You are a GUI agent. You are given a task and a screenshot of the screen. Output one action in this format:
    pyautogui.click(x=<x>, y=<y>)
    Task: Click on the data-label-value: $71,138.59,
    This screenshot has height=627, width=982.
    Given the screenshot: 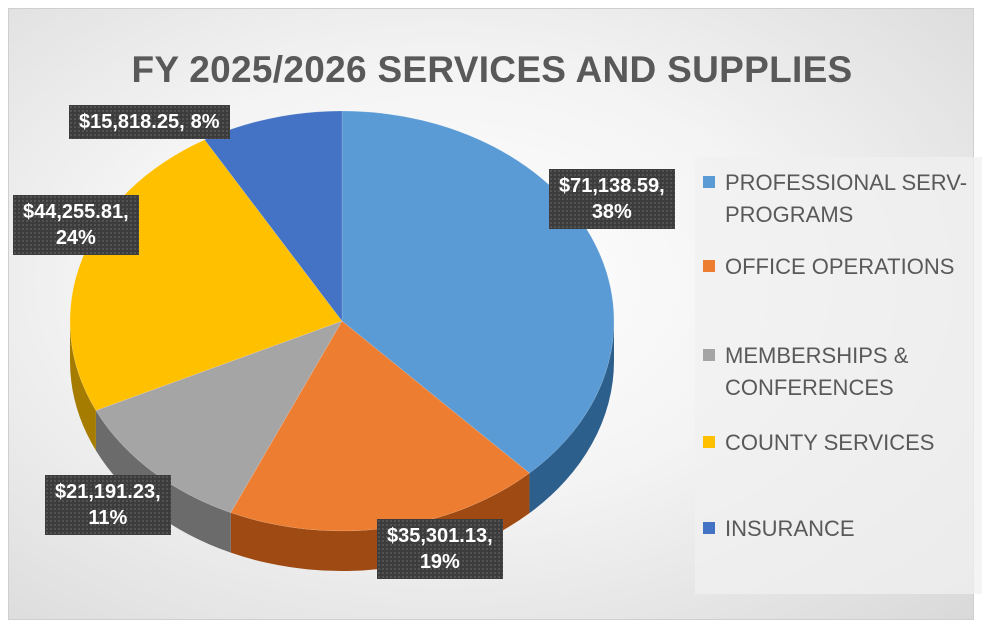 What is the action you would take?
    pyautogui.click(x=612, y=186)
    